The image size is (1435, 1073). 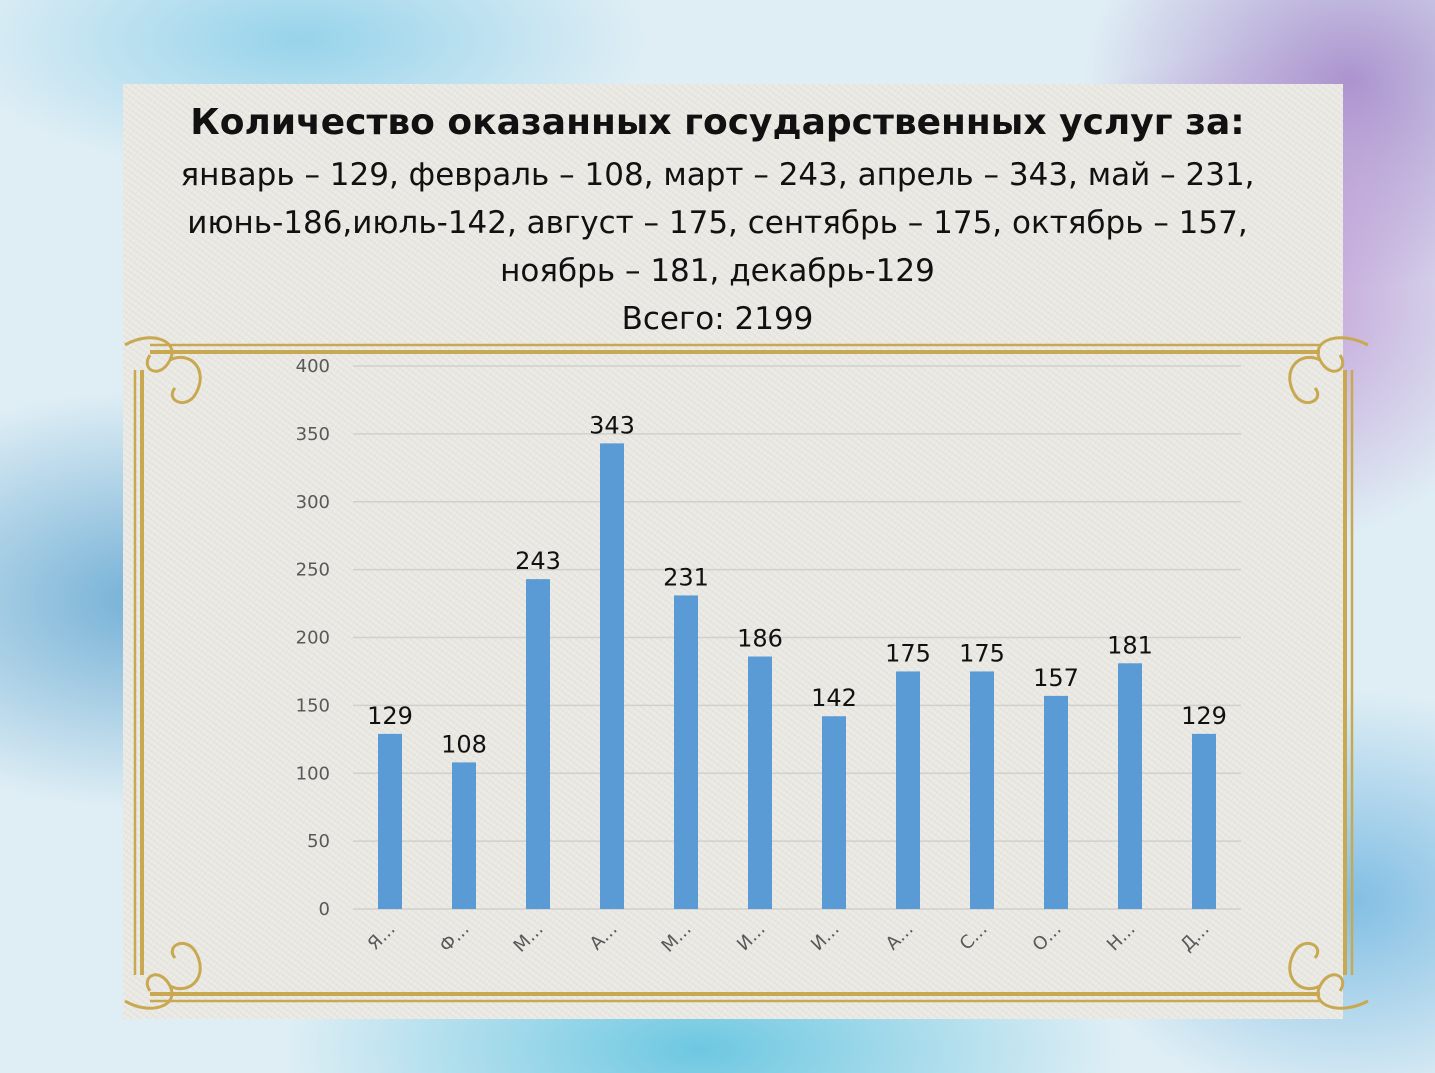 I want to click on data-label: 231, so click(x=686, y=577).